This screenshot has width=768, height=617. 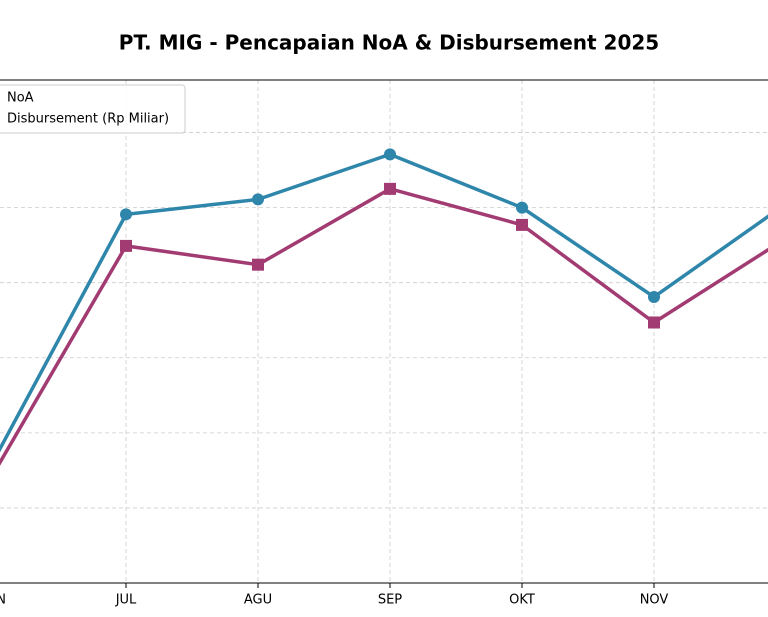 I want to click on x-tick-label: JUL, so click(x=126, y=600).